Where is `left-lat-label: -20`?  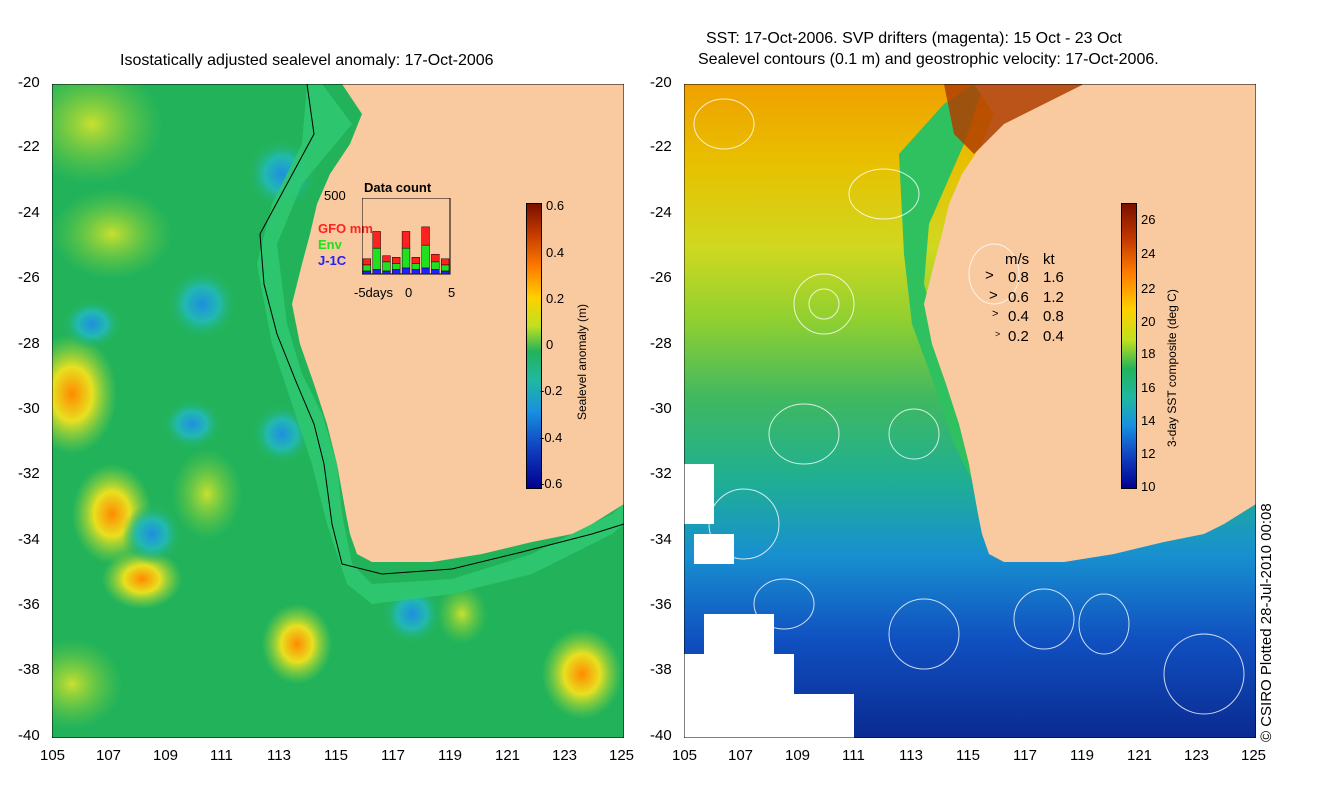
left-lat-label: -20 is located at coordinates (29, 82).